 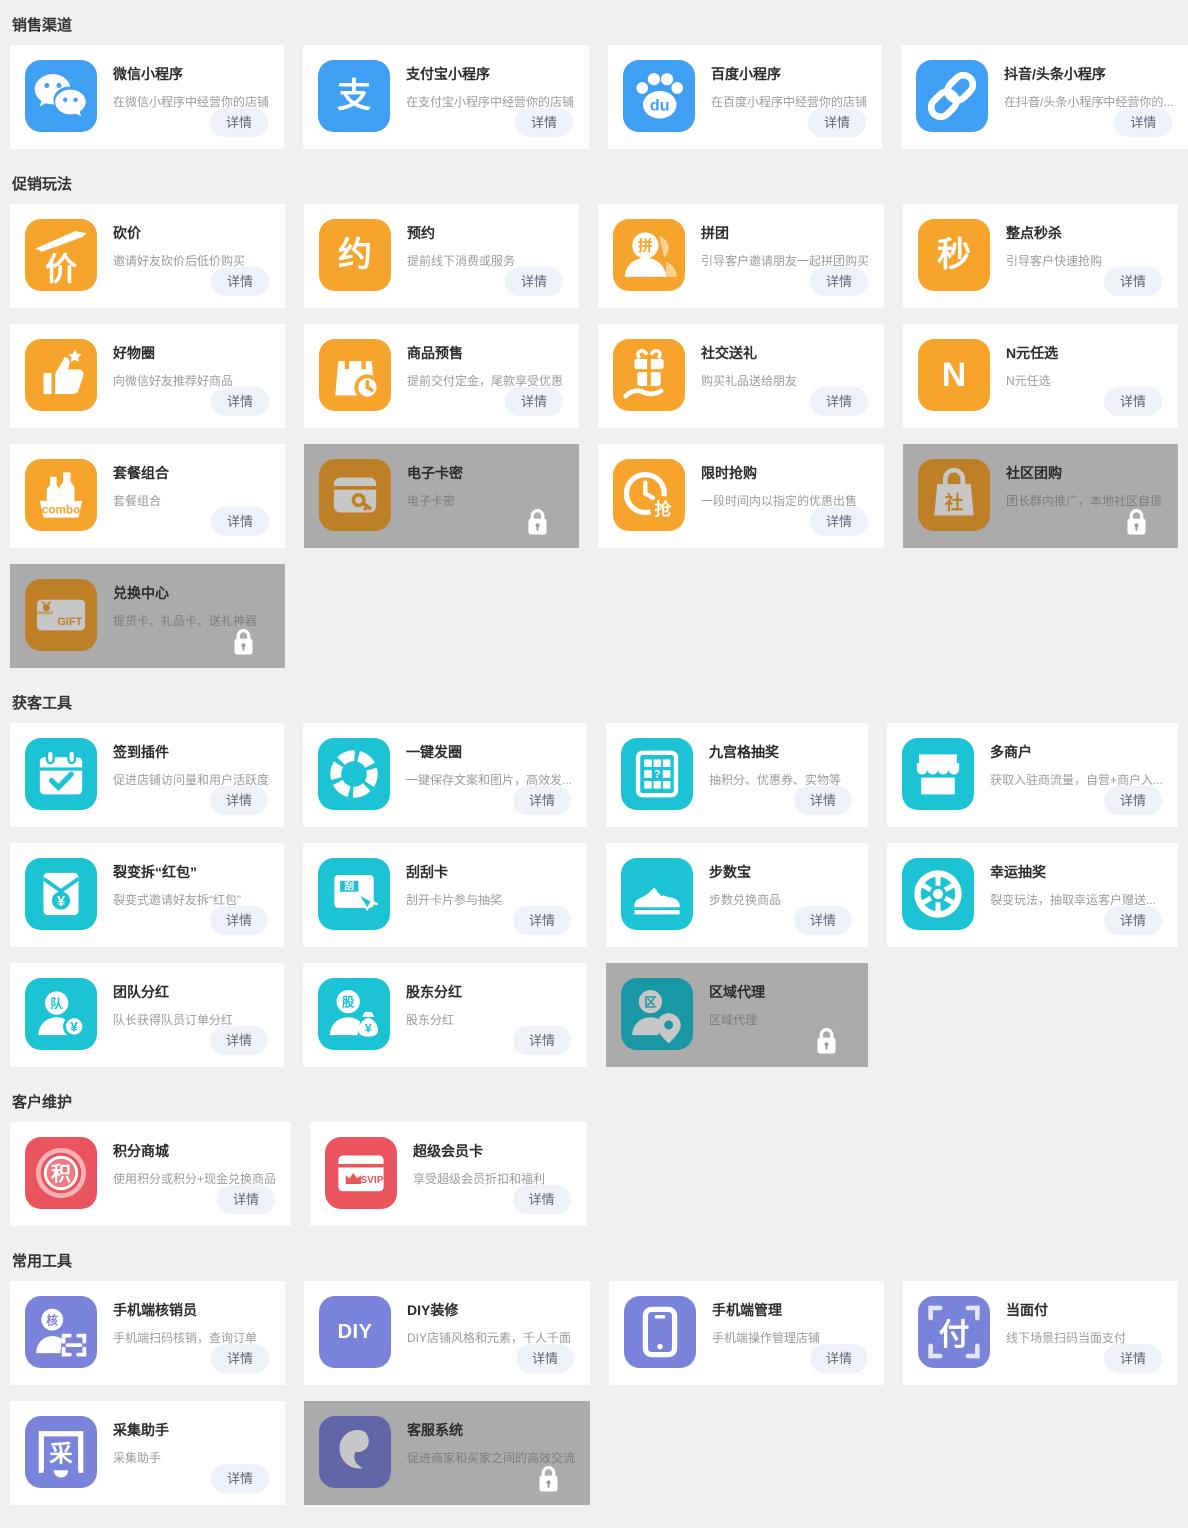 What do you see at coordinates (1044, 97) in the screenshot?
I see `app-card: 抖音/头条小程序 在抖音/头条小程序中经营你的... 详情` at bounding box center [1044, 97].